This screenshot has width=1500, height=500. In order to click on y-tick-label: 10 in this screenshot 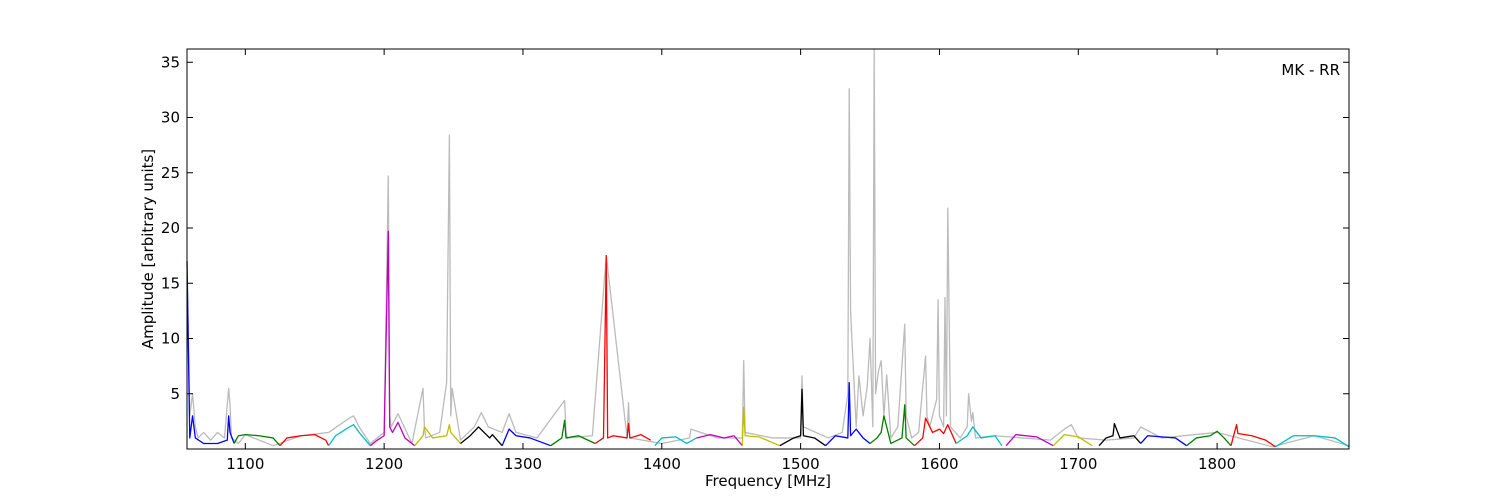, I will do `click(170, 339)`.